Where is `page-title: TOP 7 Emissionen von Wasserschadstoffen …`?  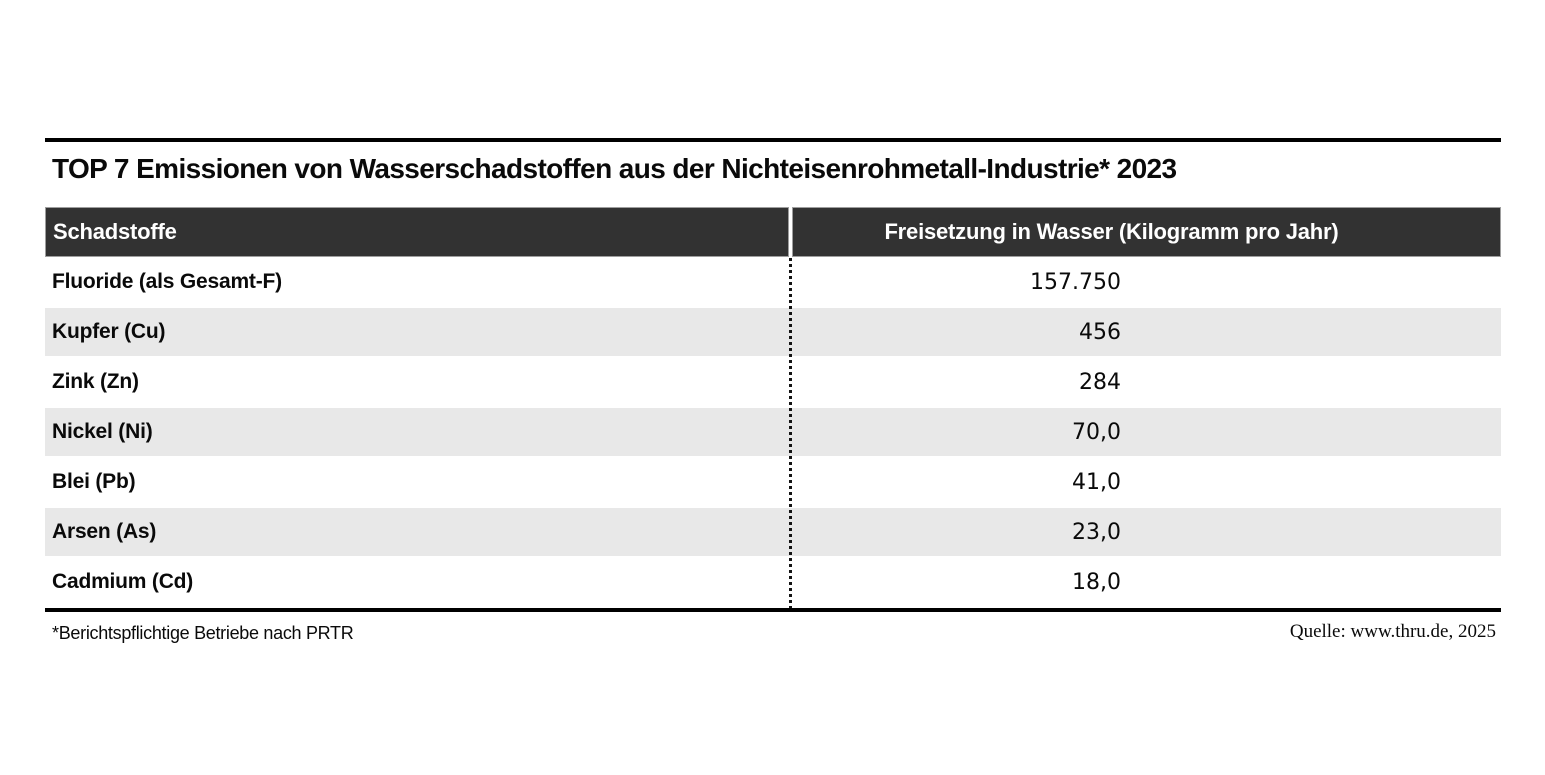
page-title: TOP 7 Emissionen von Wasserschadstoffen … is located at coordinates (614, 168).